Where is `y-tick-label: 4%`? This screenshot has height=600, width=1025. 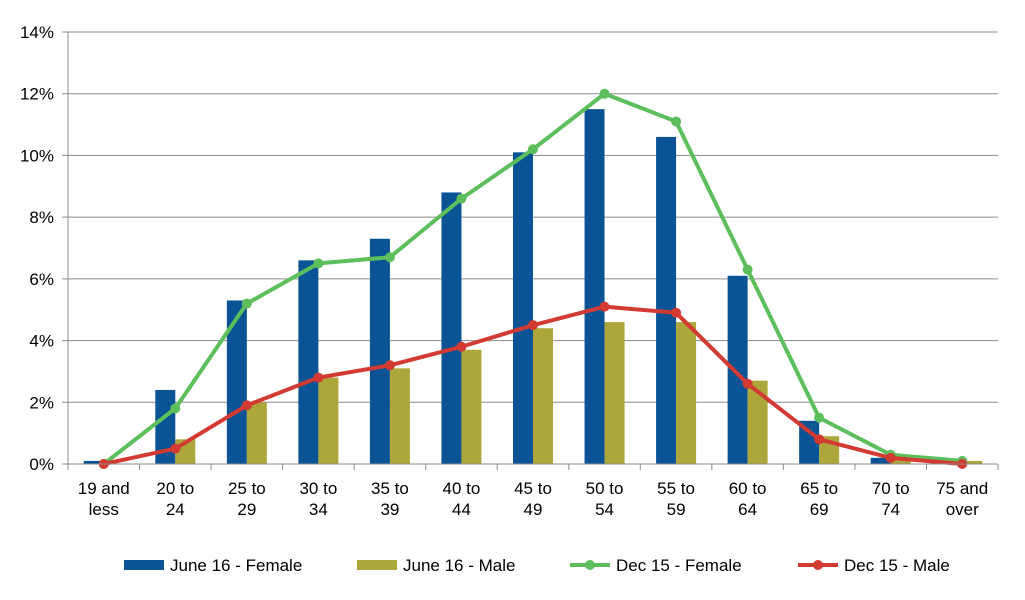
y-tick-label: 4% is located at coordinates (41, 341).